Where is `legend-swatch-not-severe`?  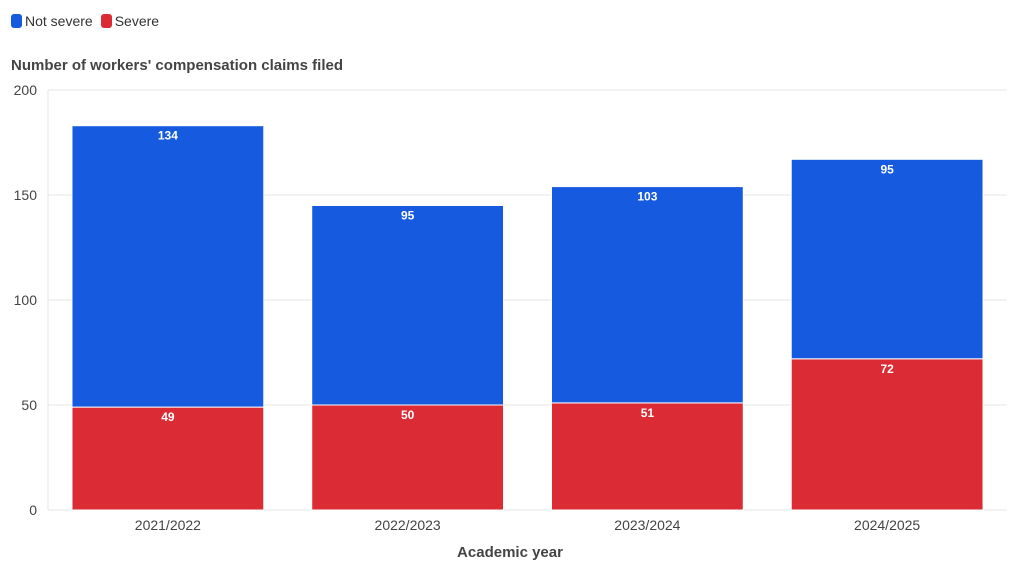
legend-swatch-not-severe is located at coordinates (16, 21).